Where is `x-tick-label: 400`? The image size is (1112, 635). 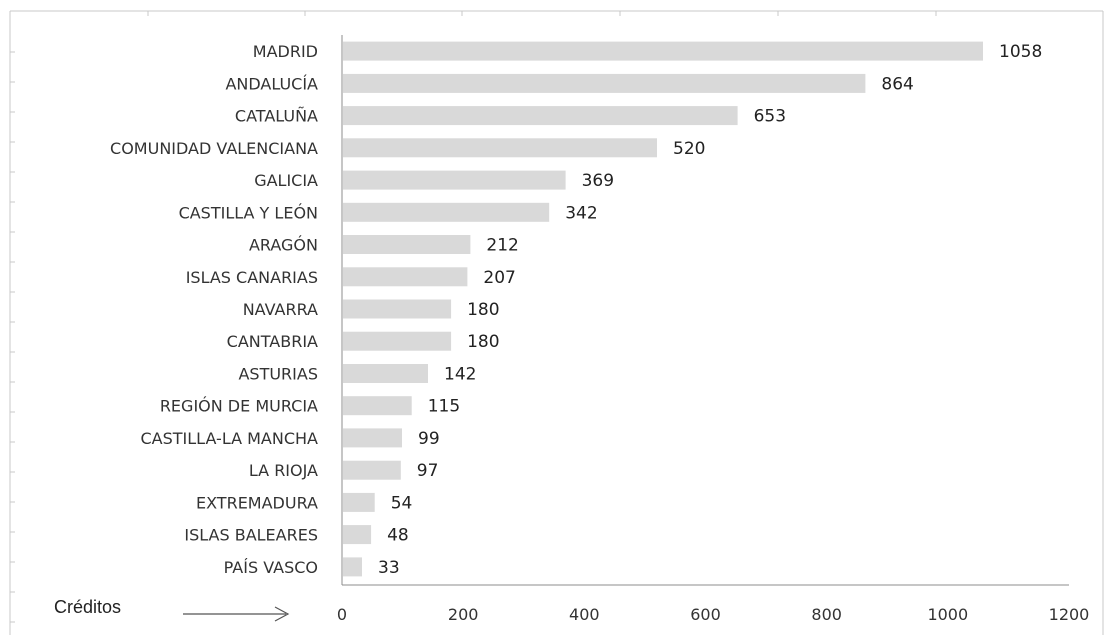 x-tick-label: 400 is located at coordinates (584, 614).